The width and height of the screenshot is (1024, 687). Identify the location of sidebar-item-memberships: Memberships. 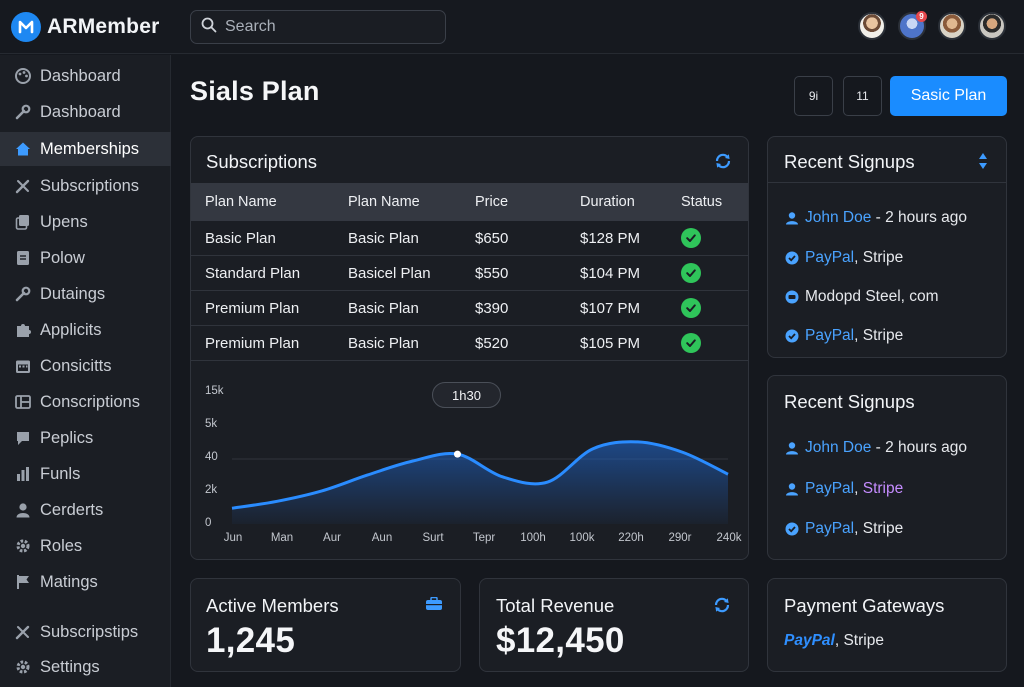
(85, 149).